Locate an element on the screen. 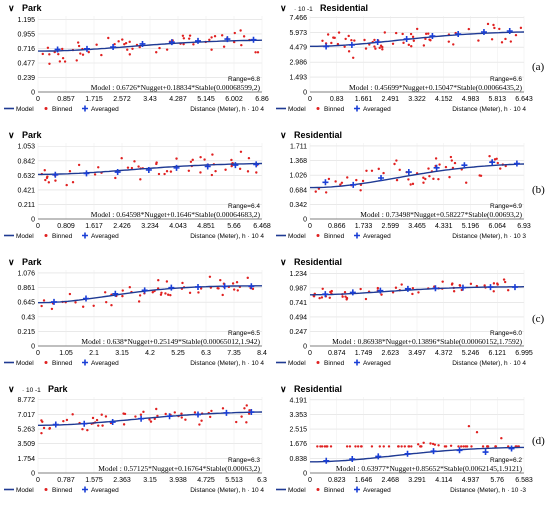 This screenshot has width=550, height=509. panel-title: Residential is located at coordinates (318, 262).